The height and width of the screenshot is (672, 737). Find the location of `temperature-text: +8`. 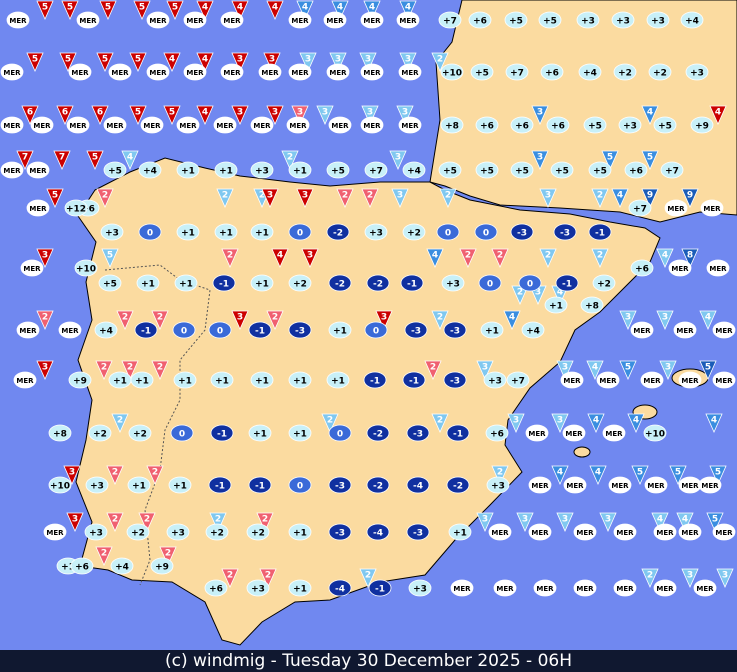

temperature-text: +8 is located at coordinates (452, 127).